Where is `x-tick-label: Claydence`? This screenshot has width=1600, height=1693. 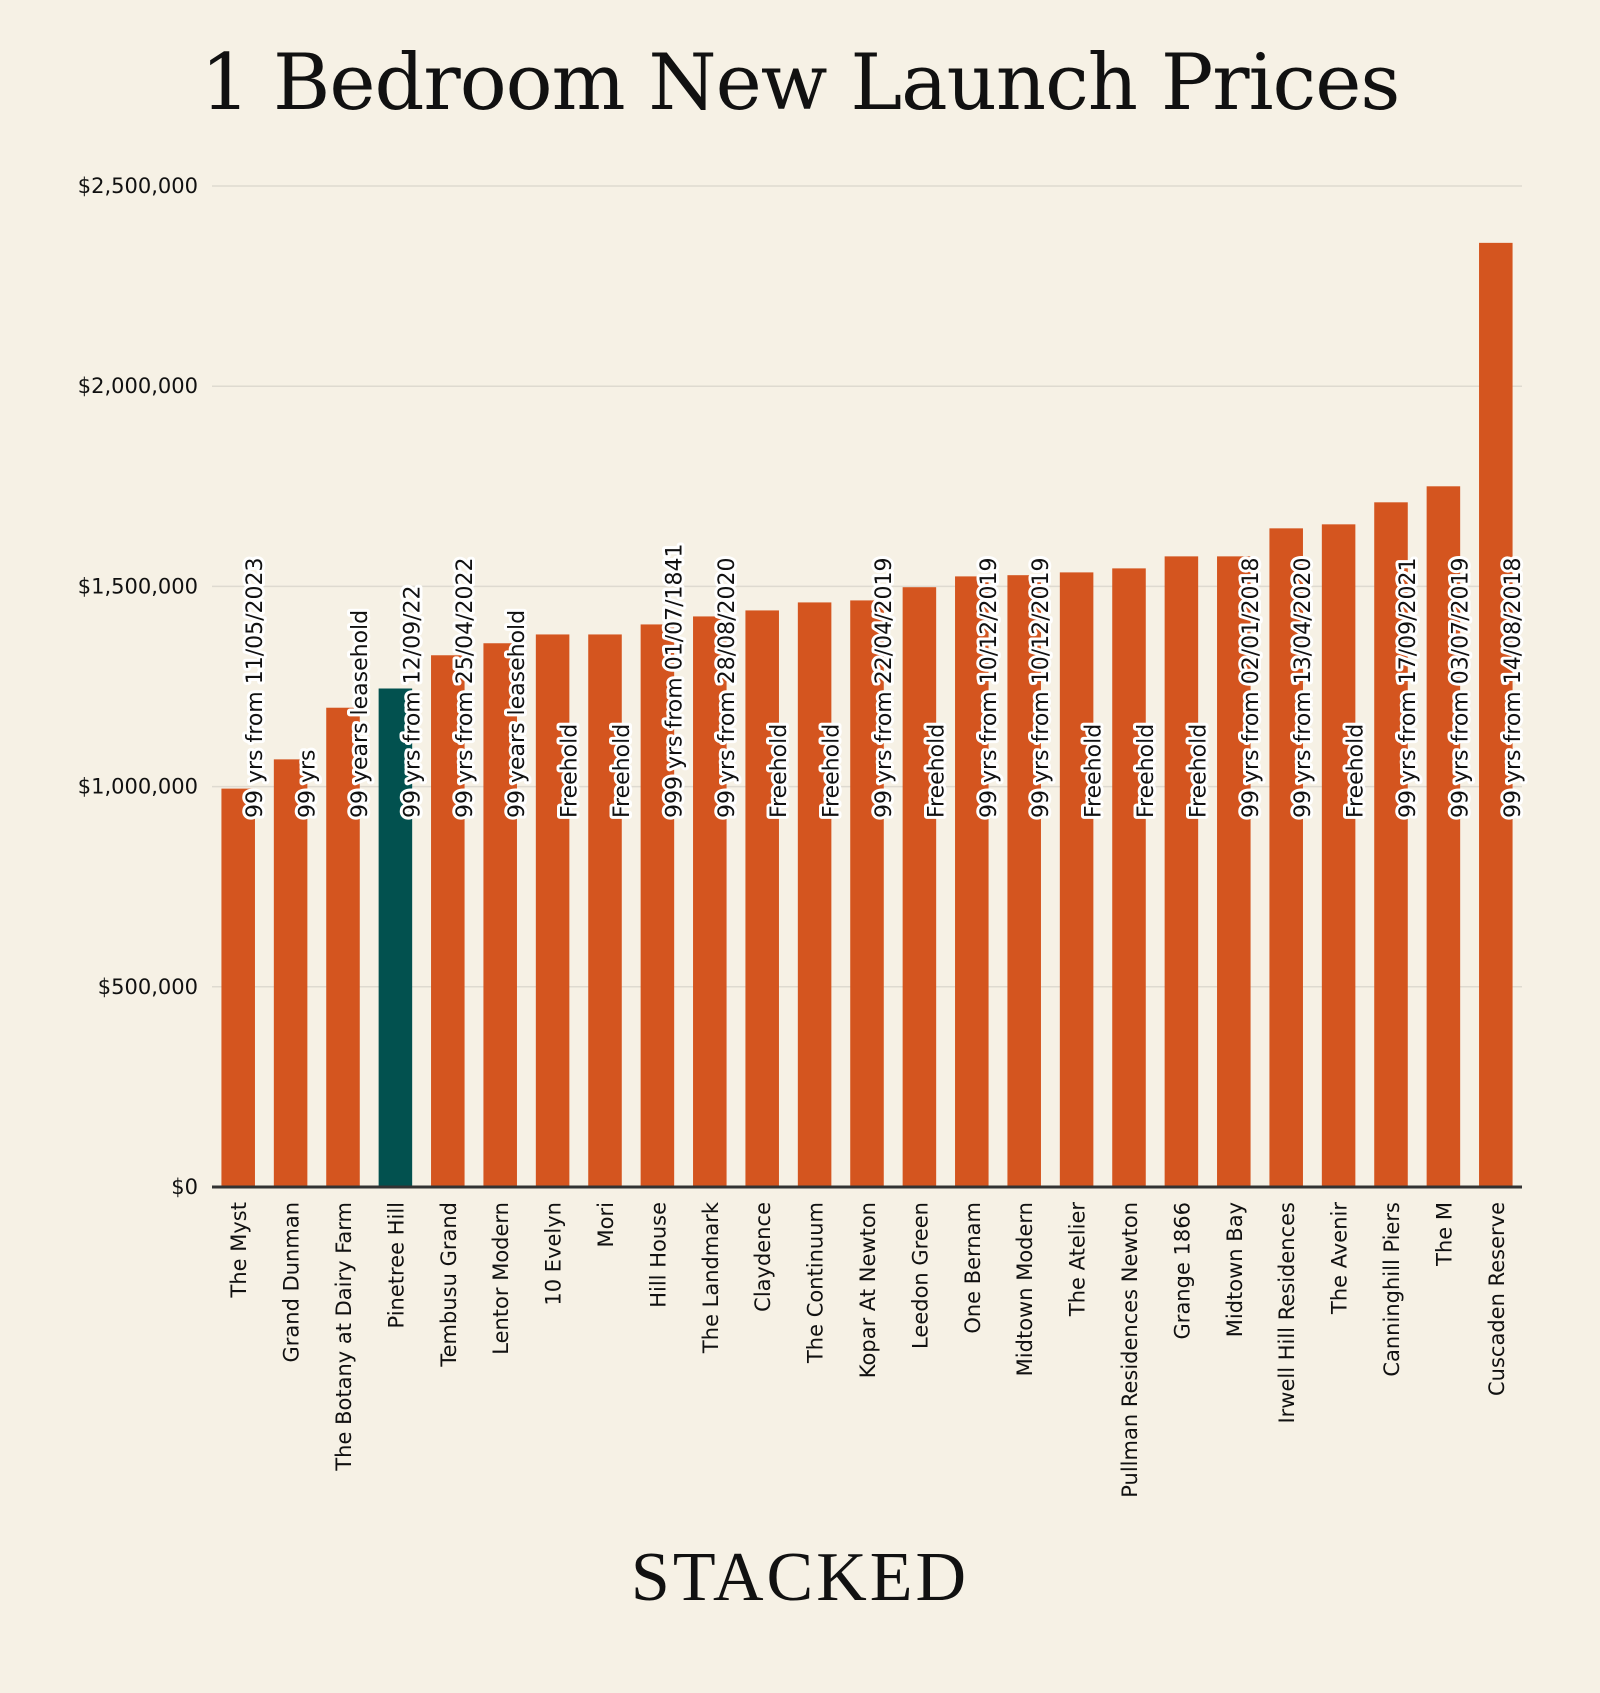
x-tick-label: Claydence is located at coordinates (763, 1257).